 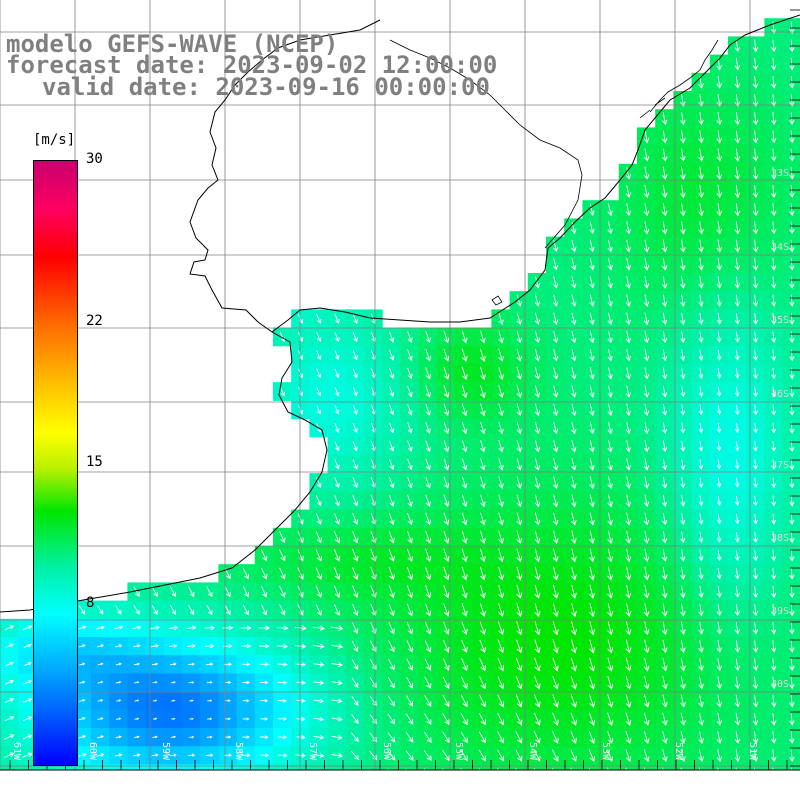 I want to click on coastline-uruguay-border, so click(x=486, y=144).